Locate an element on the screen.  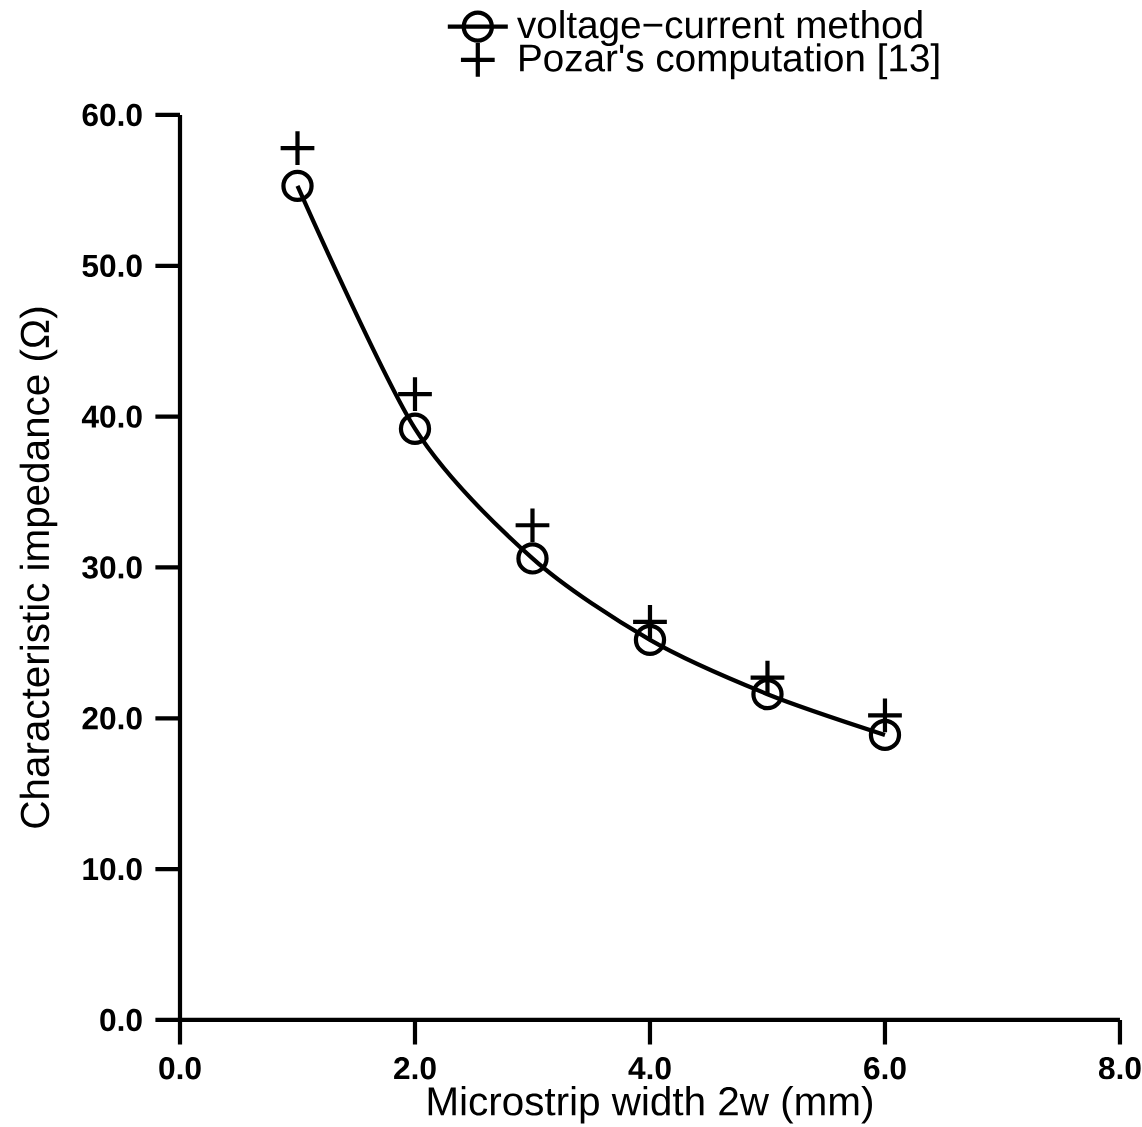
y-tick-label: 60.0 is located at coordinates (112, 115).